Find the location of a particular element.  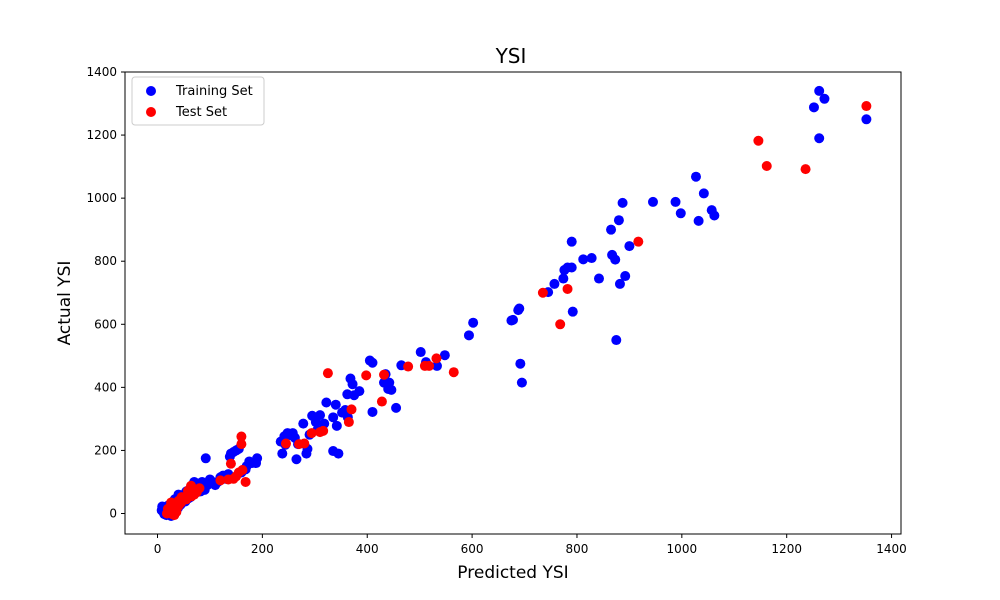

y-tick-label: 200 is located at coordinates (105, 450).